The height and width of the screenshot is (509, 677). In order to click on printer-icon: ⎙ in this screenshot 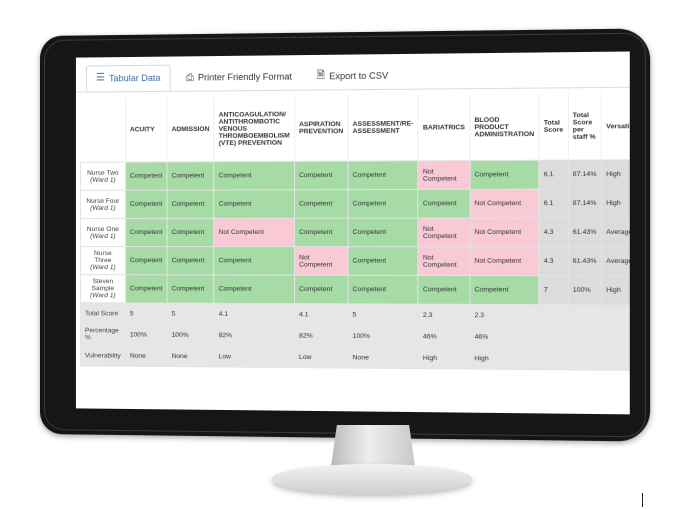, I will do `click(190, 77)`.